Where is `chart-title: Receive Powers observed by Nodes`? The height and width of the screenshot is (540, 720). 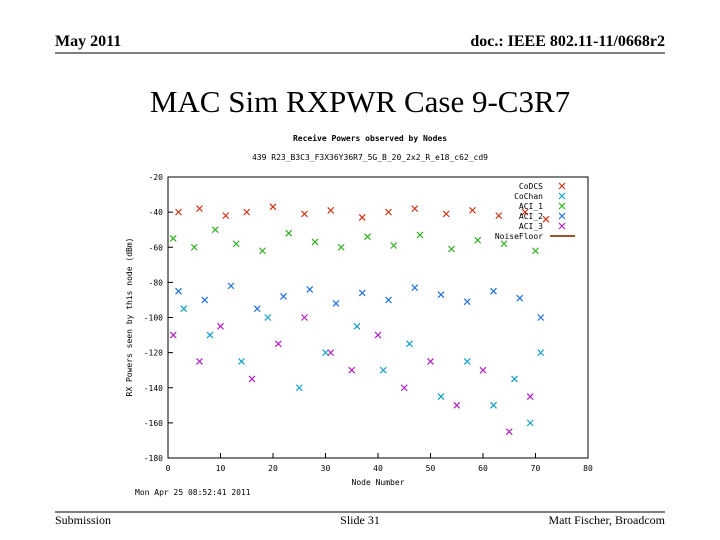
chart-title: Receive Powers observed by Nodes is located at coordinates (370, 138).